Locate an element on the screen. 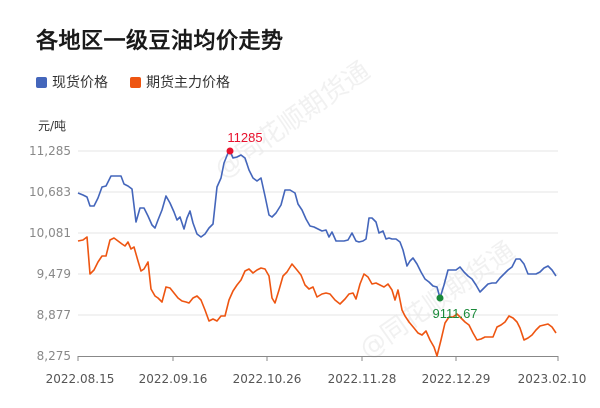 This screenshot has width=600, height=408. x-tick: 2022.08.15 is located at coordinates (80, 379).